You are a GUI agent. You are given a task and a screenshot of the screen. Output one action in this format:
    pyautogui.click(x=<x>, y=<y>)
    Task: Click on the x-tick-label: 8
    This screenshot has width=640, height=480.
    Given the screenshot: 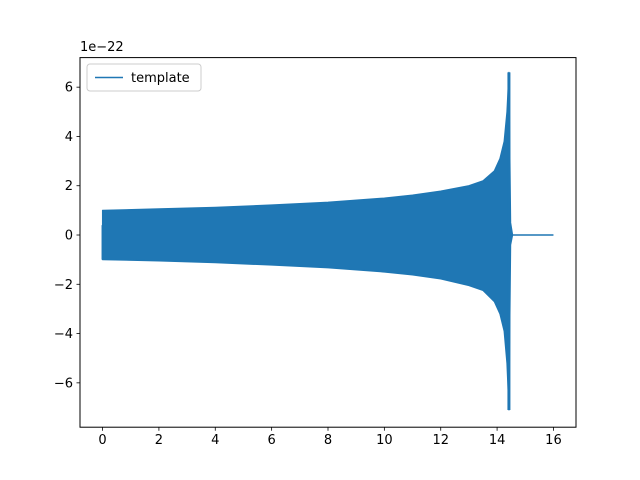 What is the action you would take?
    pyautogui.click(x=328, y=440)
    